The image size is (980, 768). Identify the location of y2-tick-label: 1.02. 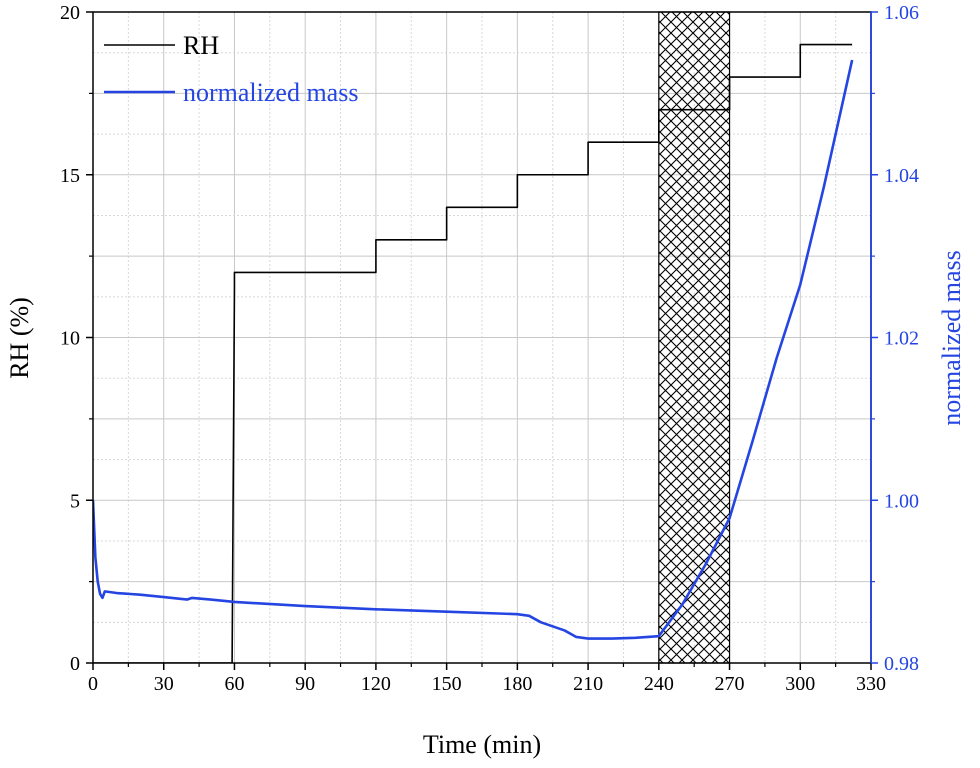
(901, 339).